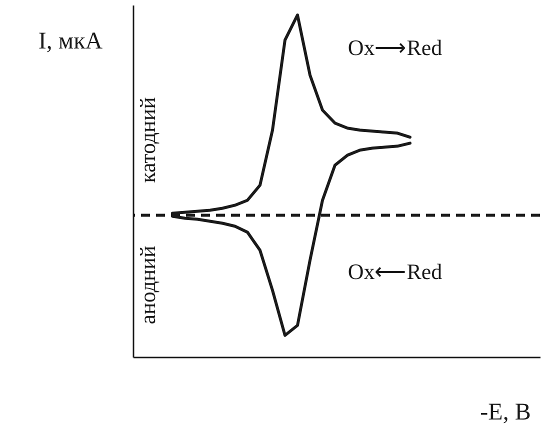 This screenshot has height=425, width=551. What do you see at coordinates (395, 47) in the screenshot?
I see `annotation: Ox⟶Red` at bounding box center [395, 47].